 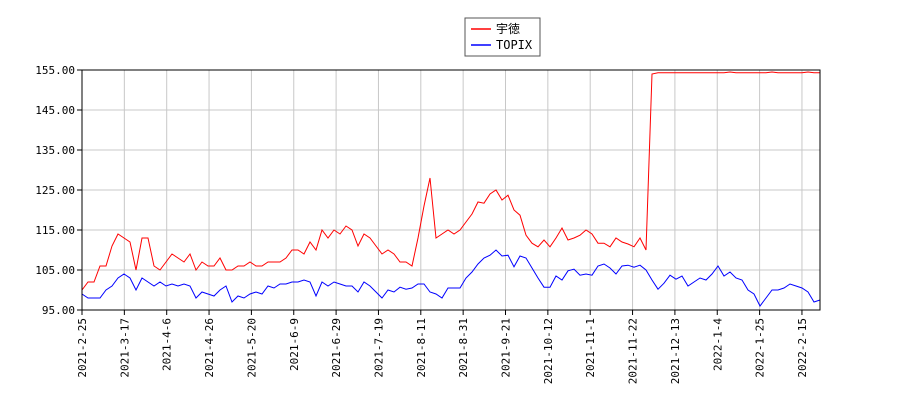 I want to click on x-tick-label: 2022-1-25, so click(x=760, y=348).